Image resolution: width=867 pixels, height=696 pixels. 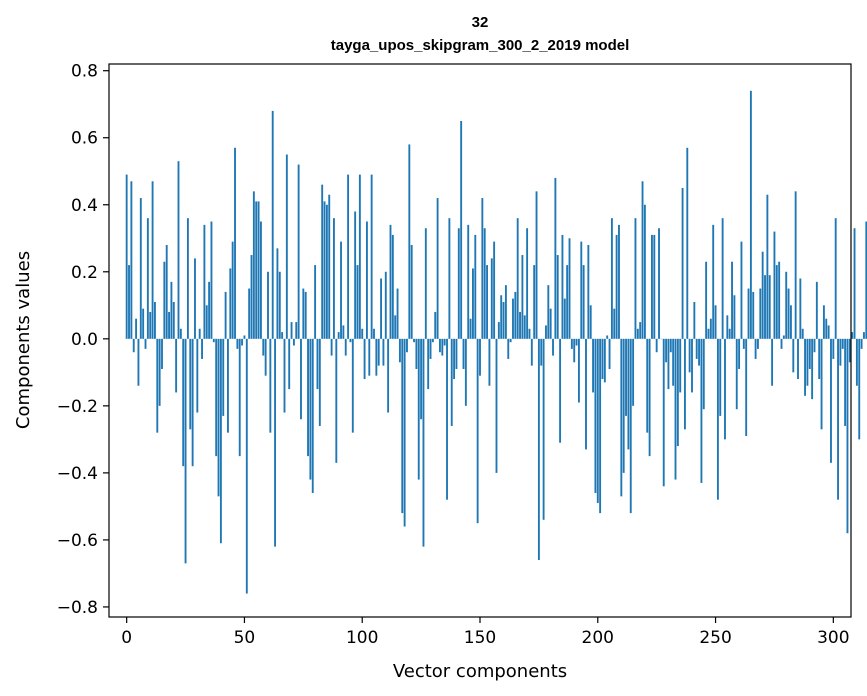 I want to click on x-tick-label: 200, so click(x=598, y=638).